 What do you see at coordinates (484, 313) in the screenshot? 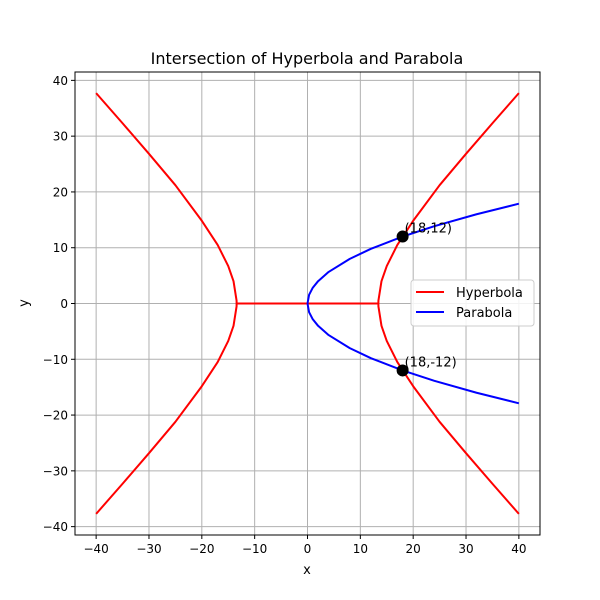
I see `legend-label-parabola: Parabola` at bounding box center [484, 313].